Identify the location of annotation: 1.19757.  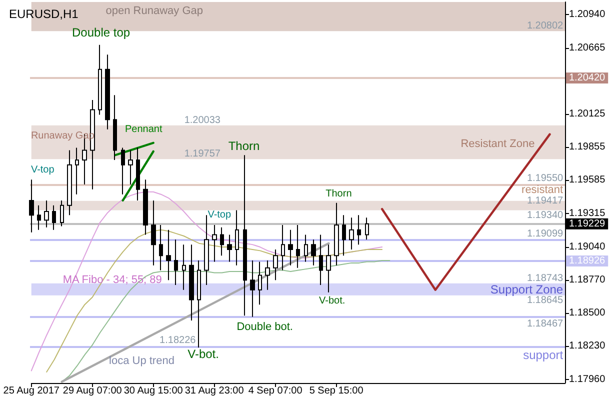
(202, 154).